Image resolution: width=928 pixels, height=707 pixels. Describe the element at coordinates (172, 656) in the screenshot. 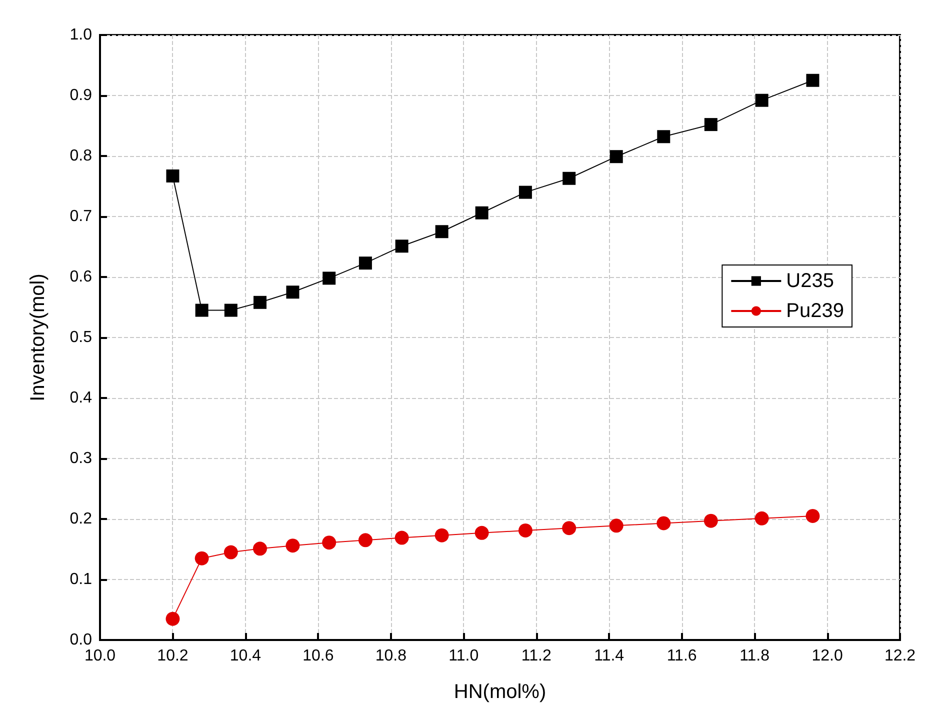

I see `x-tick-label: 10.2` at that location.